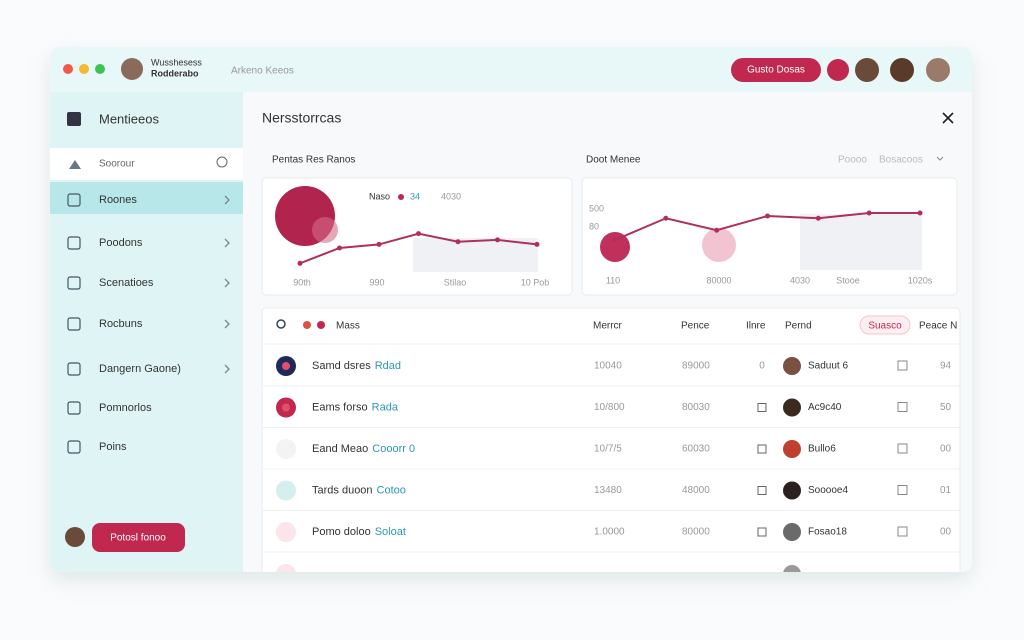 This screenshot has height=640, width=1024. I want to click on main-title: Nersstorrcas, so click(301, 118).